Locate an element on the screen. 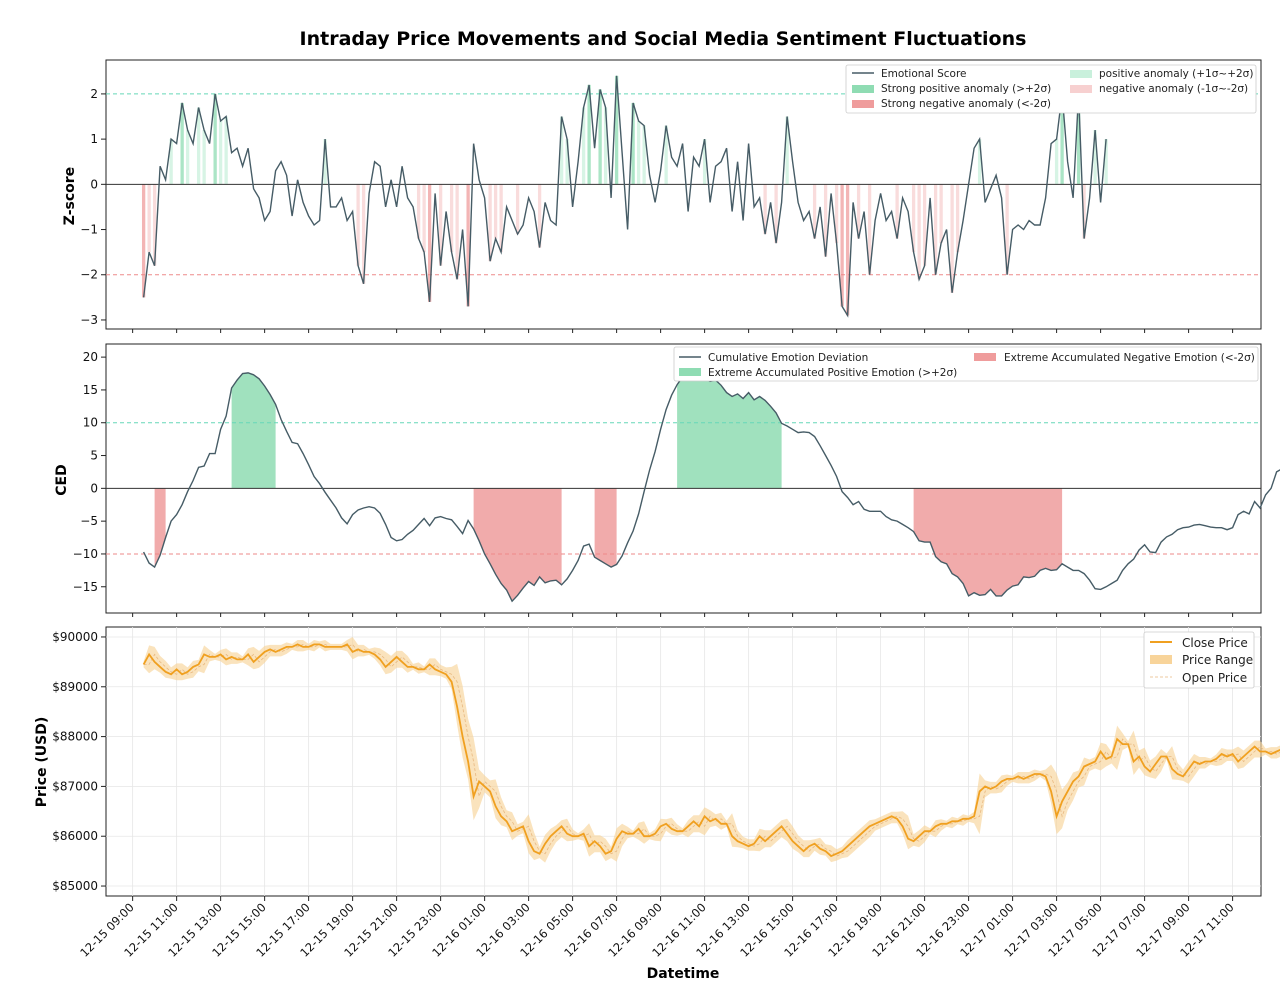 Image resolution: width=1280 pixels, height=1002 pixels. legend-strong-positive: Strong positive anomaly (>+2σ) is located at coordinates (966, 89).